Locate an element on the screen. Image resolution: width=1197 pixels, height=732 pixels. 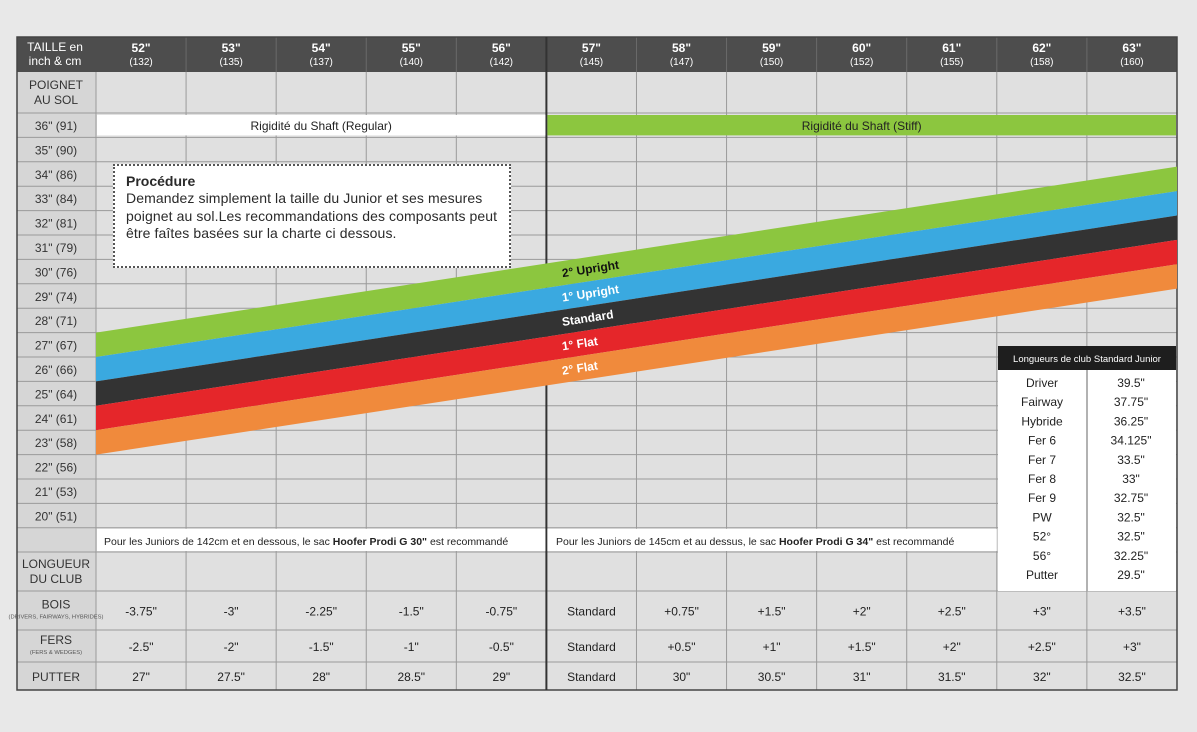
header-height-cm: (155) is located at coordinates (951, 62).